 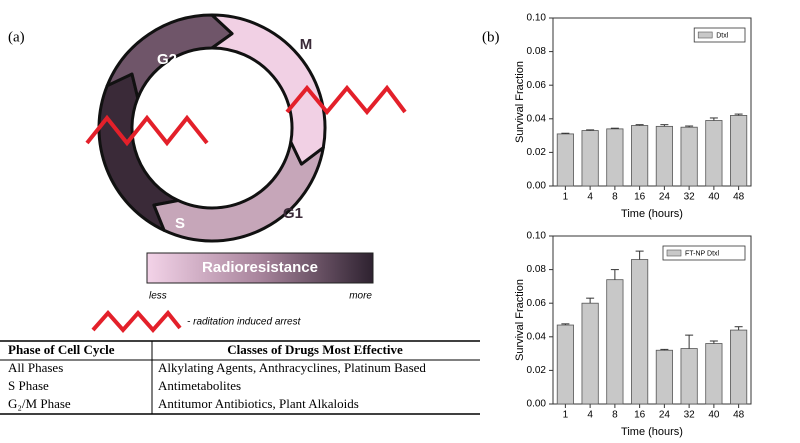 What do you see at coordinates (35, 367) in the screenshot?
I see `table-cell: All Phases` at bounding box center [35, 367].